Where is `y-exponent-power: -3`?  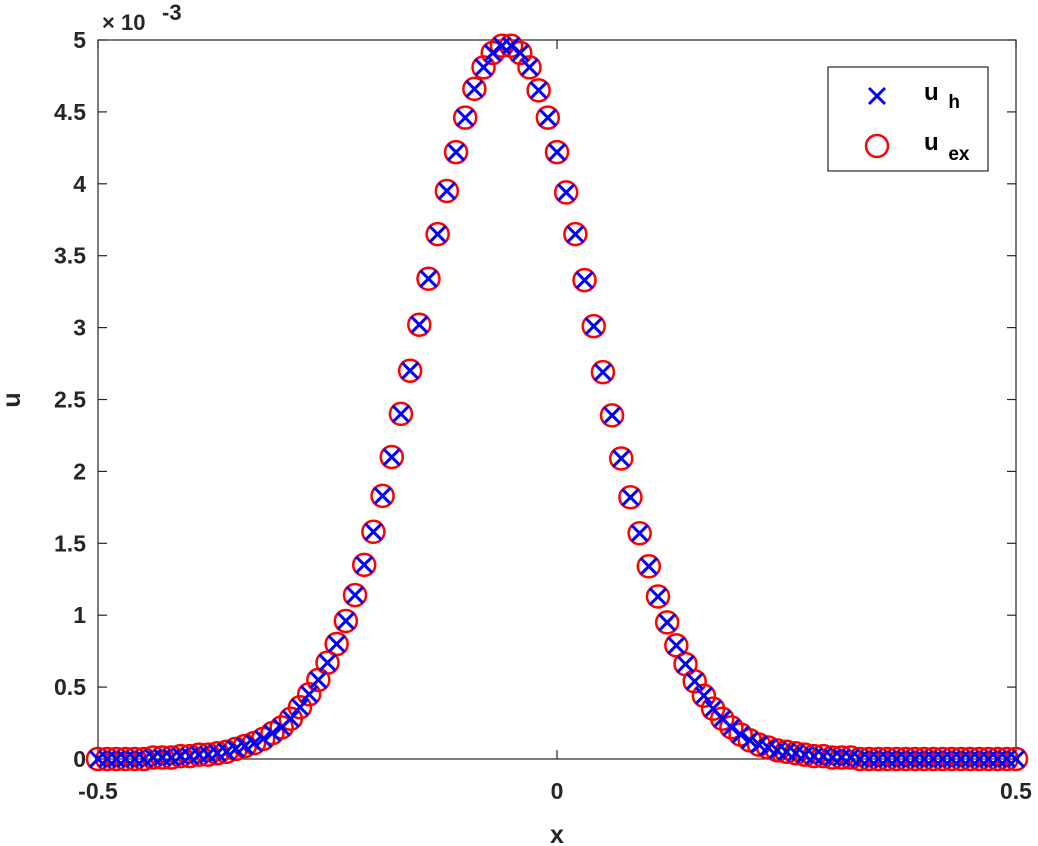
y-exponent-power: -3 is located at coordinates (172, 12).